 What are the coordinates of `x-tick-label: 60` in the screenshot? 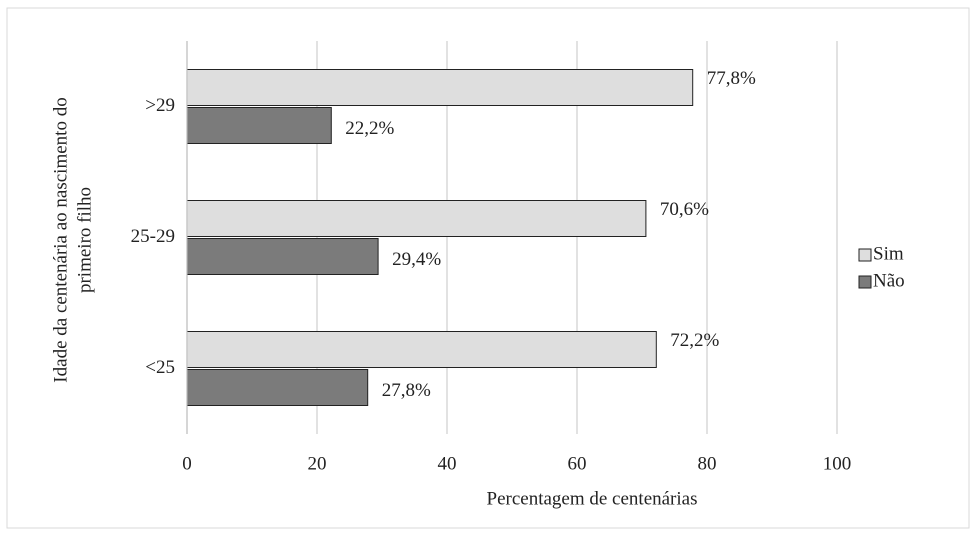 It's located at (577, 463).